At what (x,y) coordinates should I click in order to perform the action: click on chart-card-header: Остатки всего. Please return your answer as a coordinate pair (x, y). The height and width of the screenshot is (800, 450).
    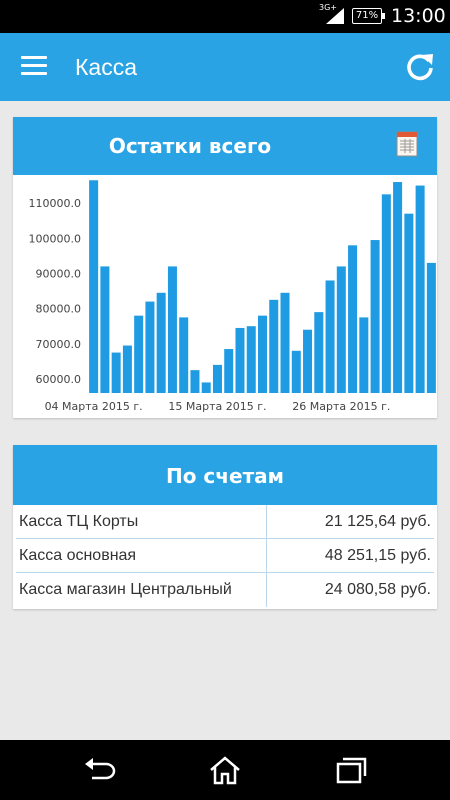
    Looking at the image, I should click on (225, 146).